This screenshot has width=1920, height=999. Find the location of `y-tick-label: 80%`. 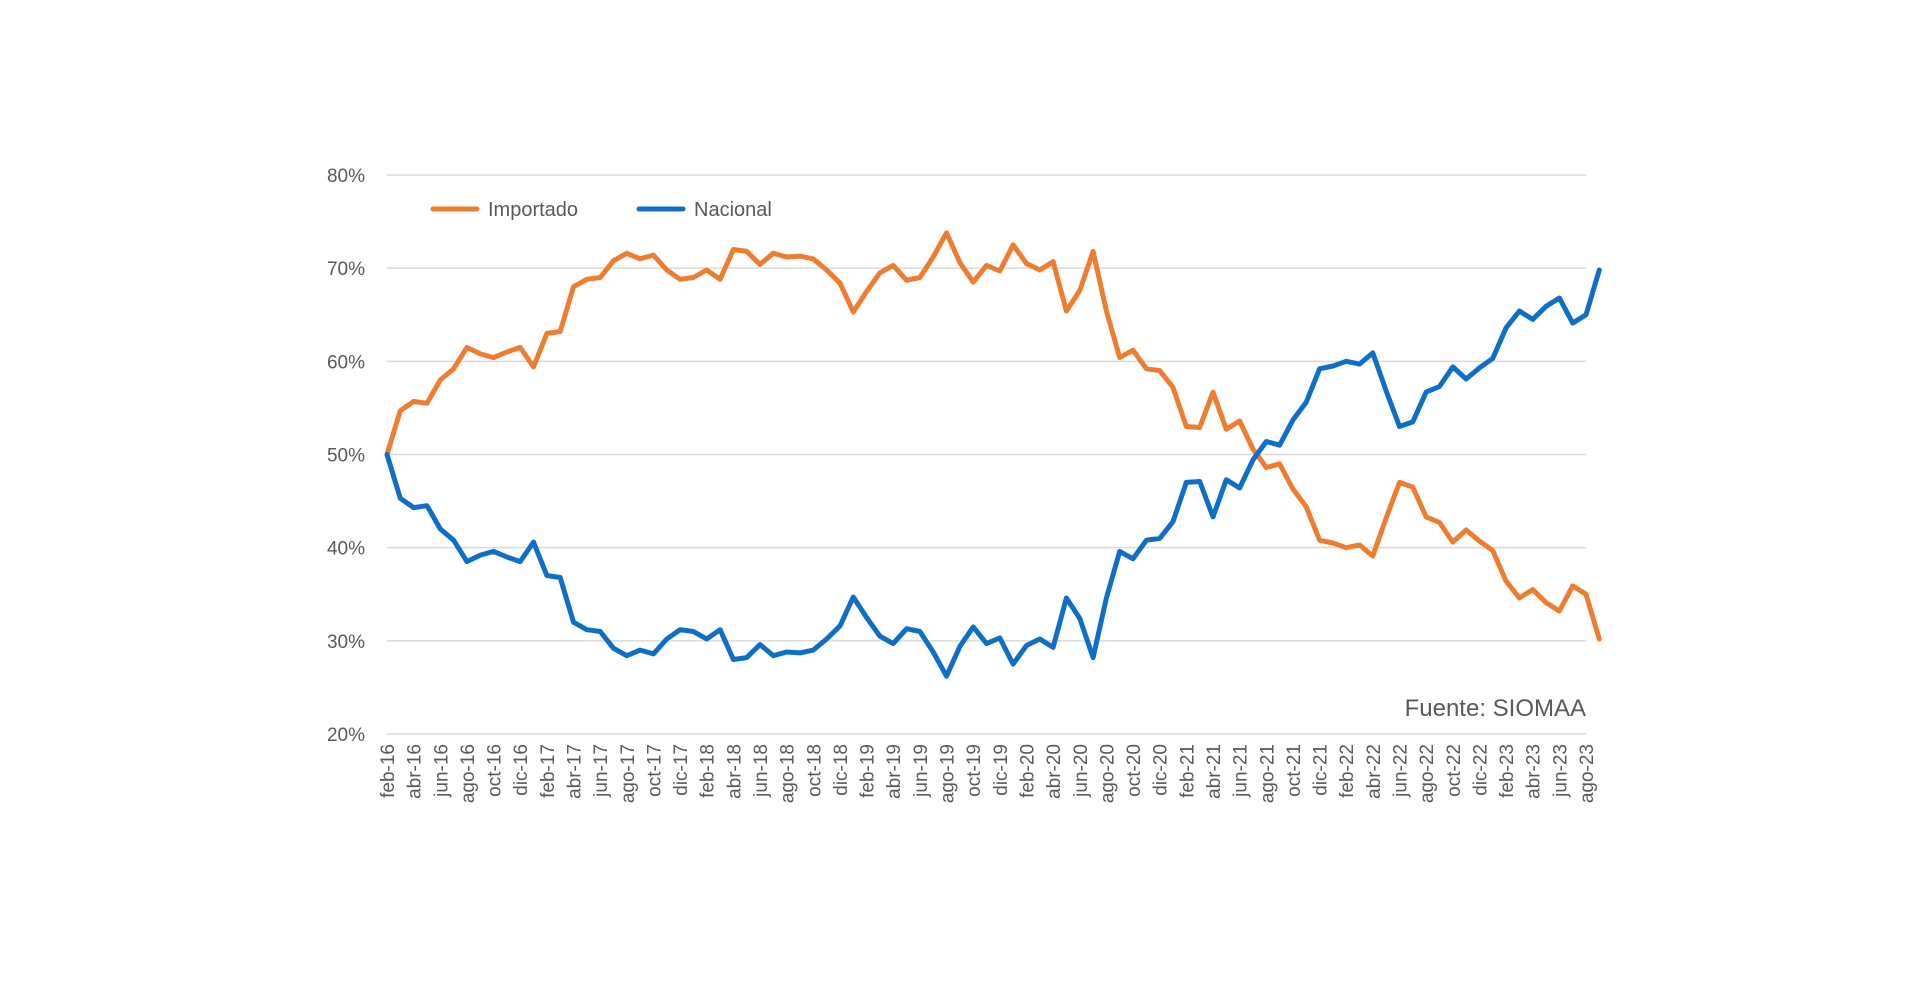

y-tick-label: 80% is located at coordinates (346, 176).